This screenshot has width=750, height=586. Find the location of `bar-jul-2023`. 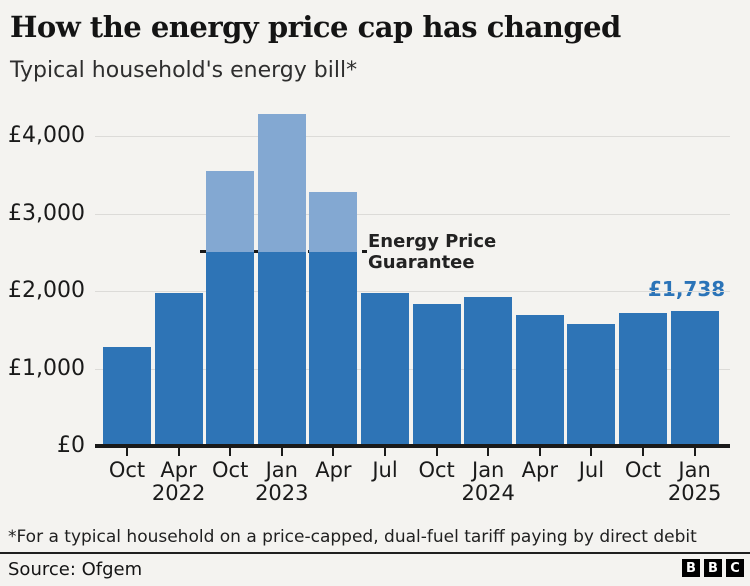

bar-jul-2023 is located at coordinates (385, 369).